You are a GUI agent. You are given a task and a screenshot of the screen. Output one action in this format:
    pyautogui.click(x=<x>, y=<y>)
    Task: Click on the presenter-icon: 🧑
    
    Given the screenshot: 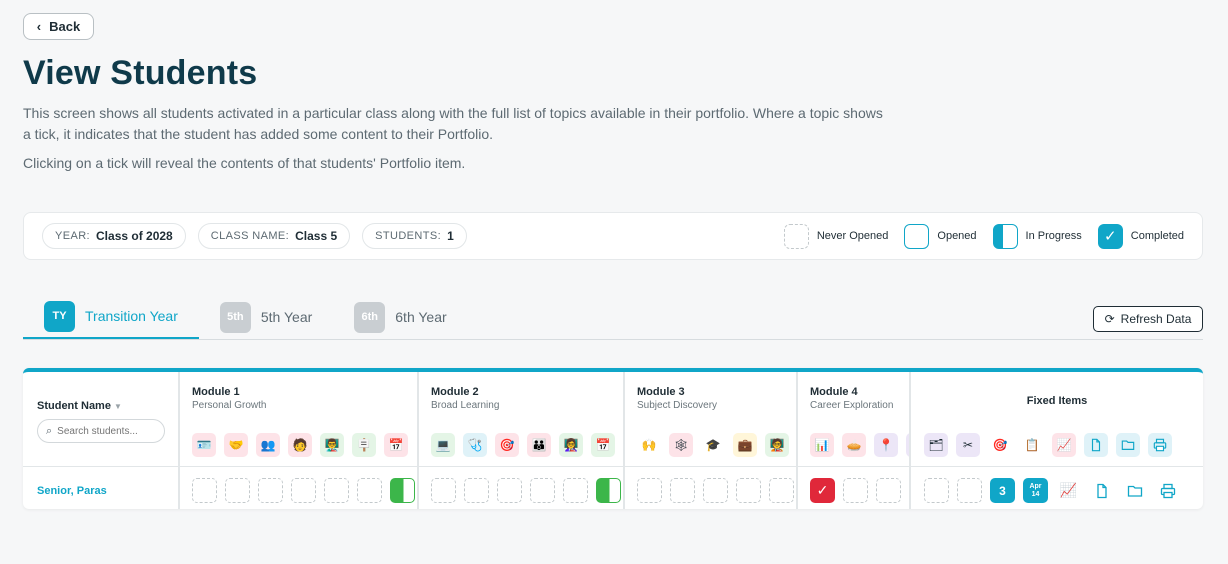 What is the action you would take?
    pyautogui.click(x=300, y=445)
    